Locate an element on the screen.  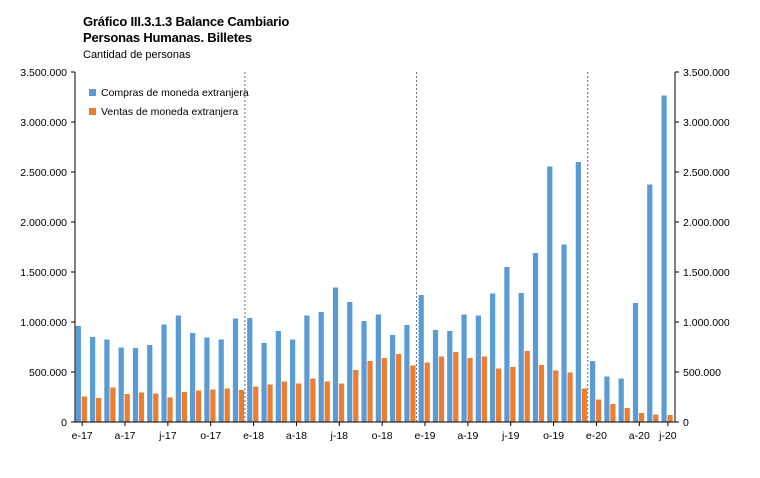
y-tick-label-left: 3.000.000 is located at coordinates (43, 123).